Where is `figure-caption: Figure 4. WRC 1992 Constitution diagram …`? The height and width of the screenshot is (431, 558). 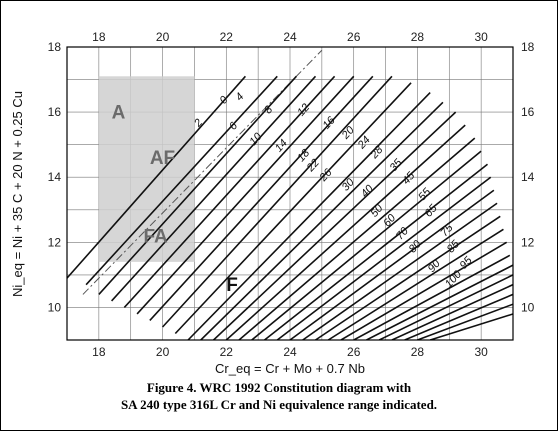
figure-caption: Figure 4. WRC 1992 Constitution diagram … is located at coordinates (279, 396).